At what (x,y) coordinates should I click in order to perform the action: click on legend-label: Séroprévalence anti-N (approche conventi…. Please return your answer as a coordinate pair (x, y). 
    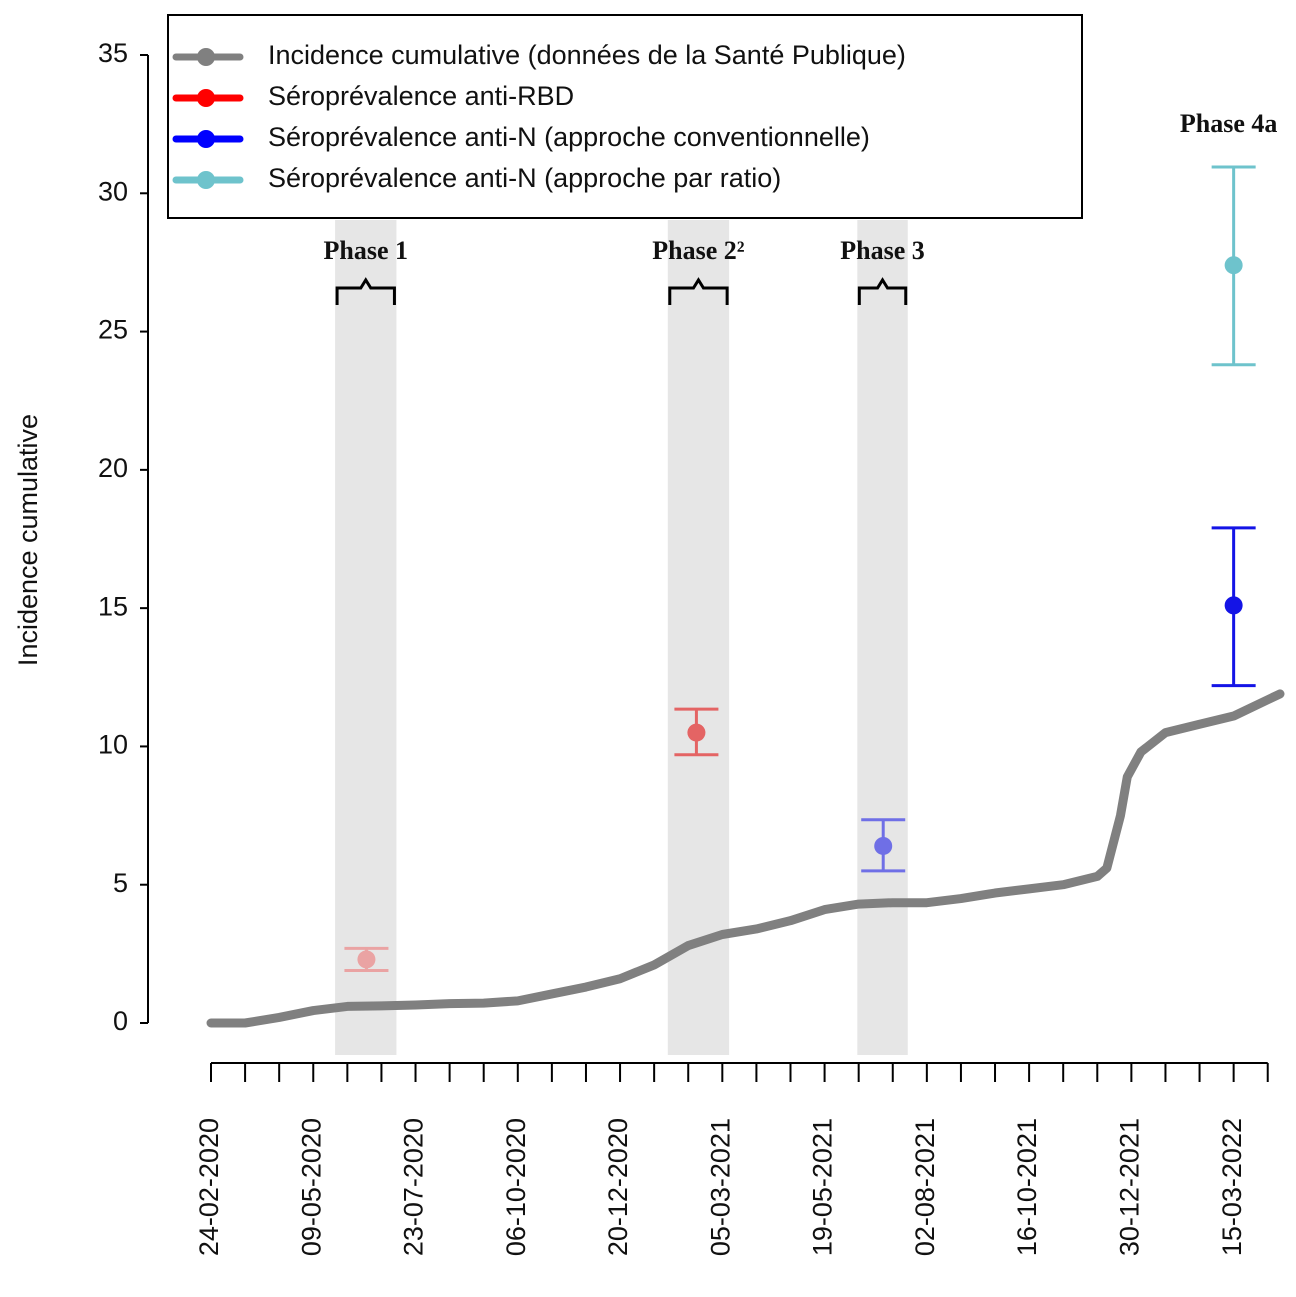
    Looking at the image, I should click on (569, 137).